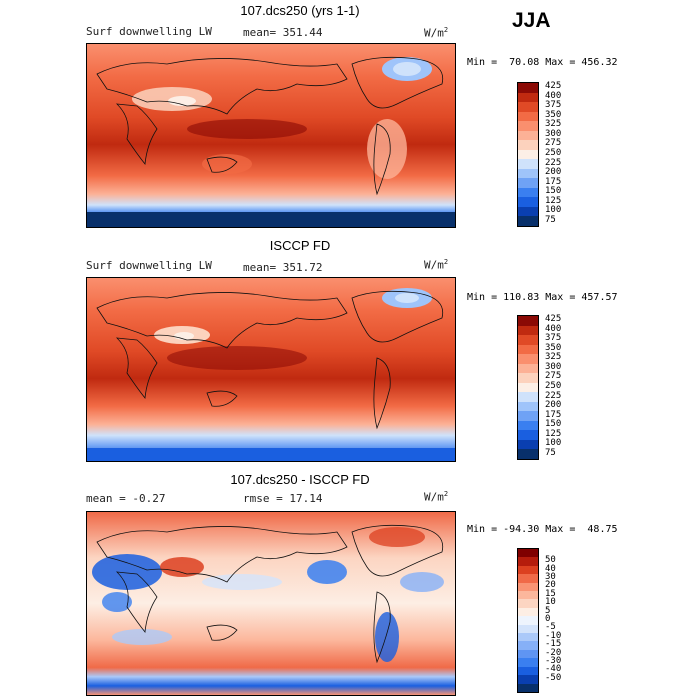 The width and height of the screenshot is (700, 700). I want to click on colorbar-tick-label: -40, so click(553, 669).